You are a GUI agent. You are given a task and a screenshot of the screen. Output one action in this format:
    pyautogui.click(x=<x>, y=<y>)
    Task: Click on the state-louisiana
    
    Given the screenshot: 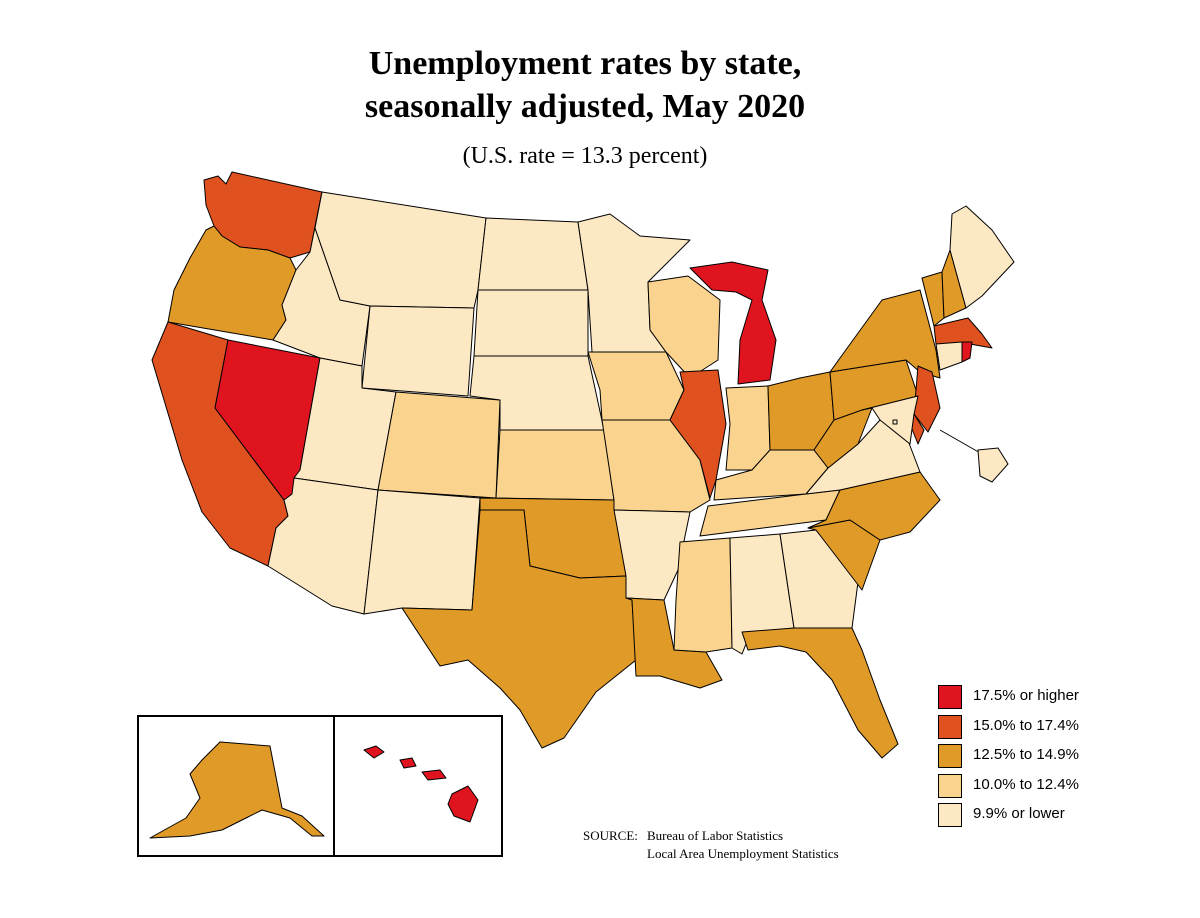 What is the action you would take?
    pyautogui.click(x=674, y=643)
    